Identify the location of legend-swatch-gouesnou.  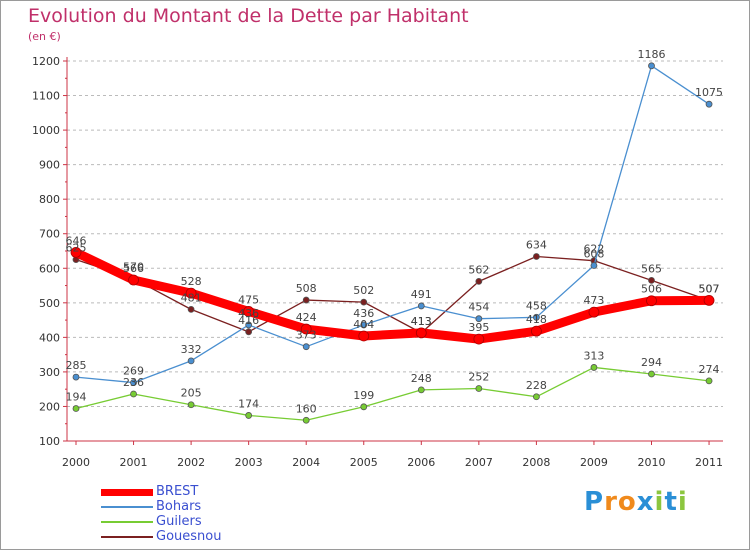
(127, 537).